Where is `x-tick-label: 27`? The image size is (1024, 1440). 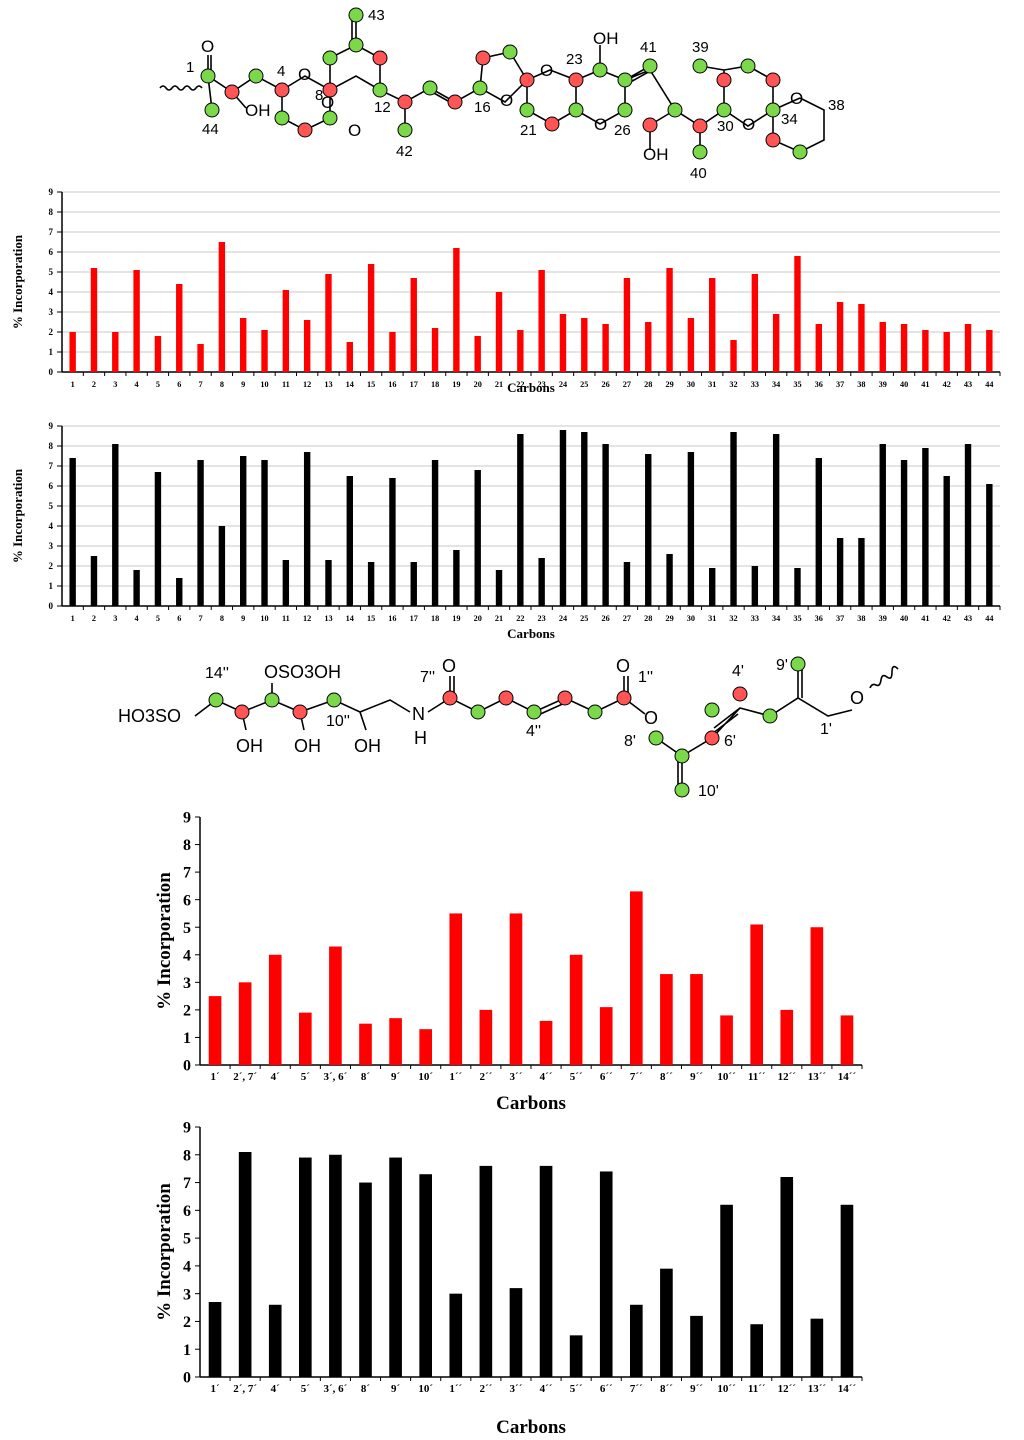
x-tick-label: 27 is located at coordinates (627, 384).